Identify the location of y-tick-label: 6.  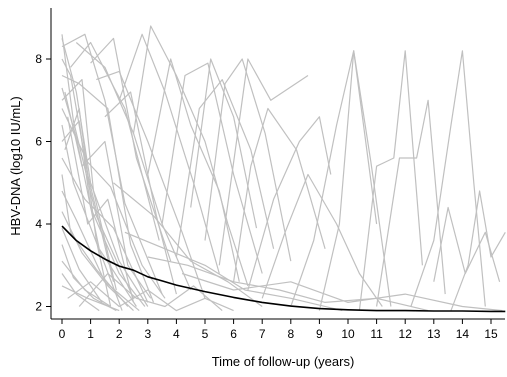
(38, 142).